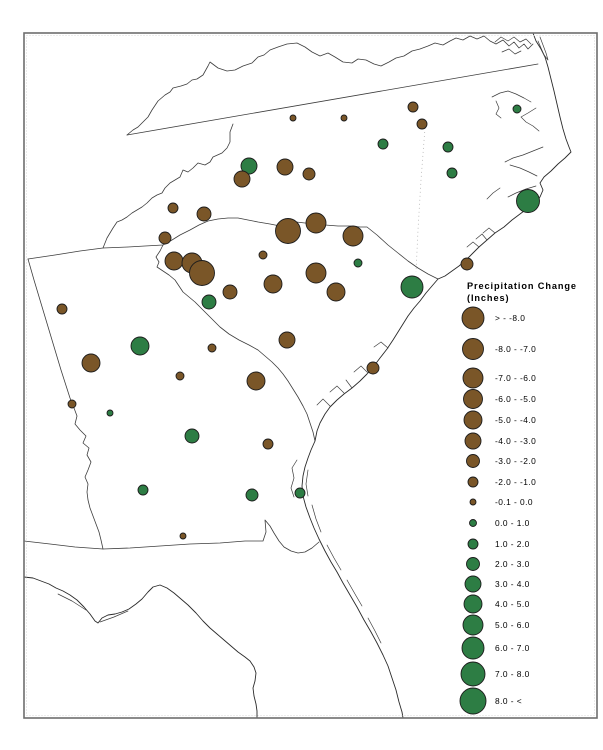  What do you see at coordinates (515, 461) in the screenshot?
I see `legend-label: -3.0 - -2.0` at bounding box center [515, 461].